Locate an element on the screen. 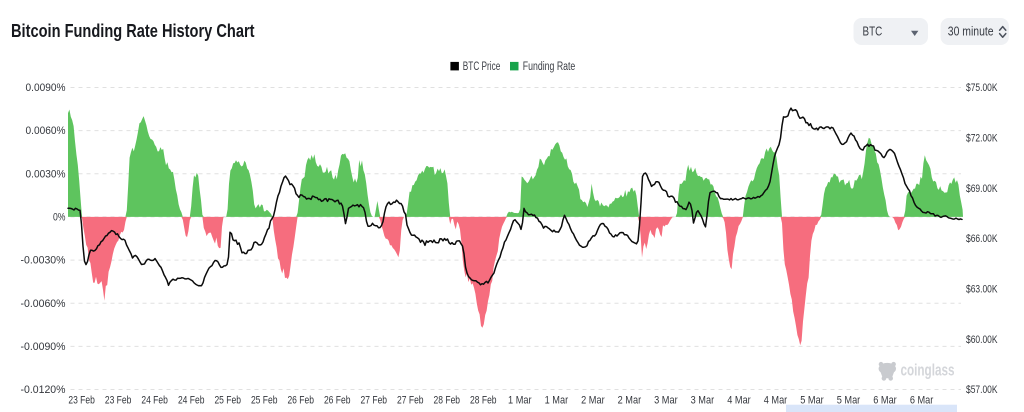 This screenshot has width=1024, height=412. svg-text: 0.0090% is located at coordinates (46, 88).